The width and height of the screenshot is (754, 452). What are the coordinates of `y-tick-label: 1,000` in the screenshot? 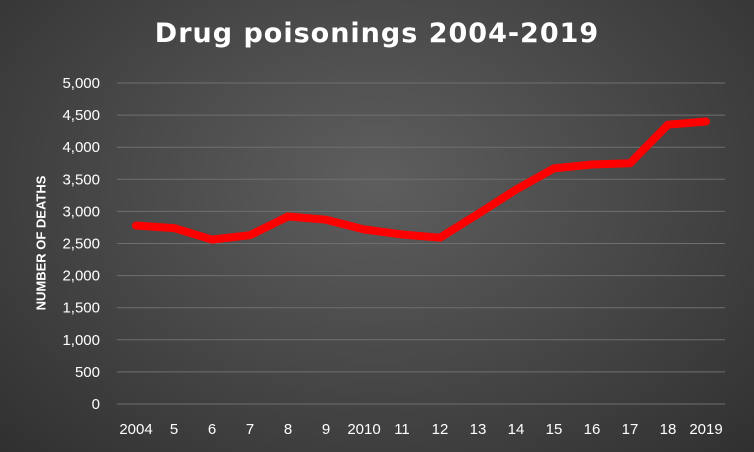 It's located at (81, 340).